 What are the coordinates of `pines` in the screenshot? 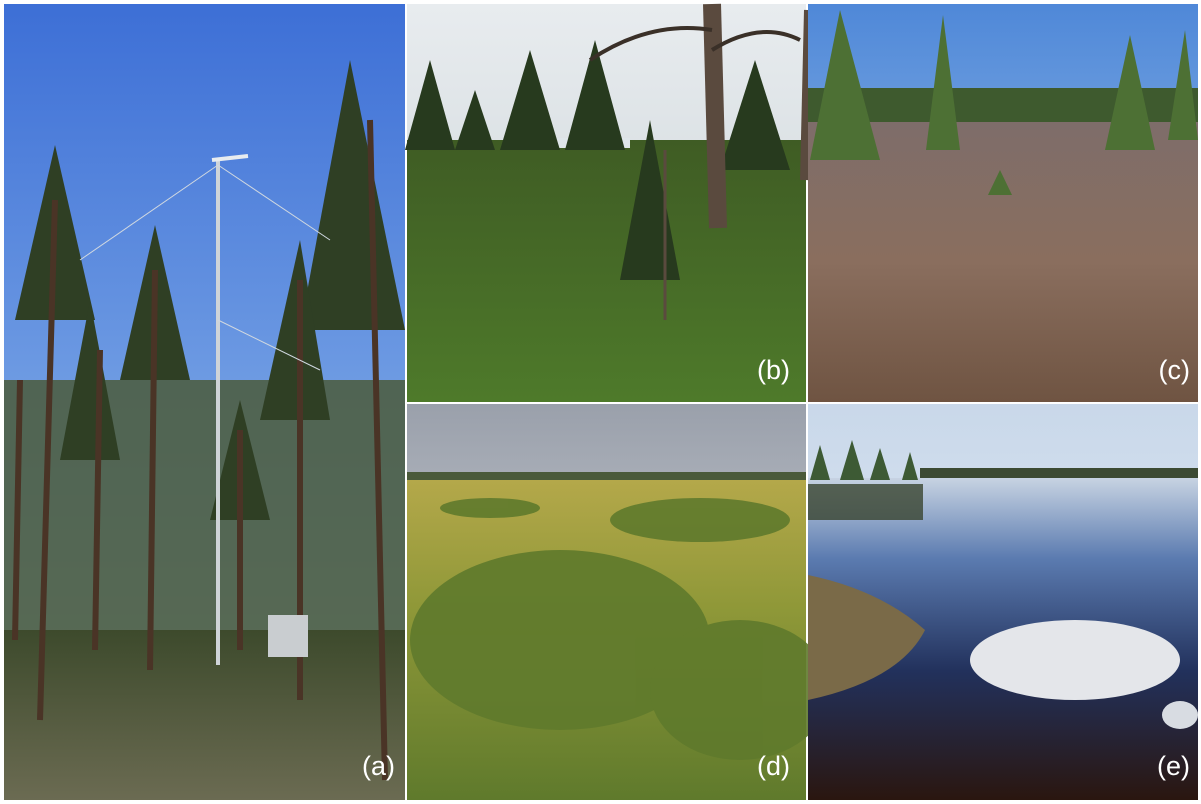 It's located at (1004, 102).